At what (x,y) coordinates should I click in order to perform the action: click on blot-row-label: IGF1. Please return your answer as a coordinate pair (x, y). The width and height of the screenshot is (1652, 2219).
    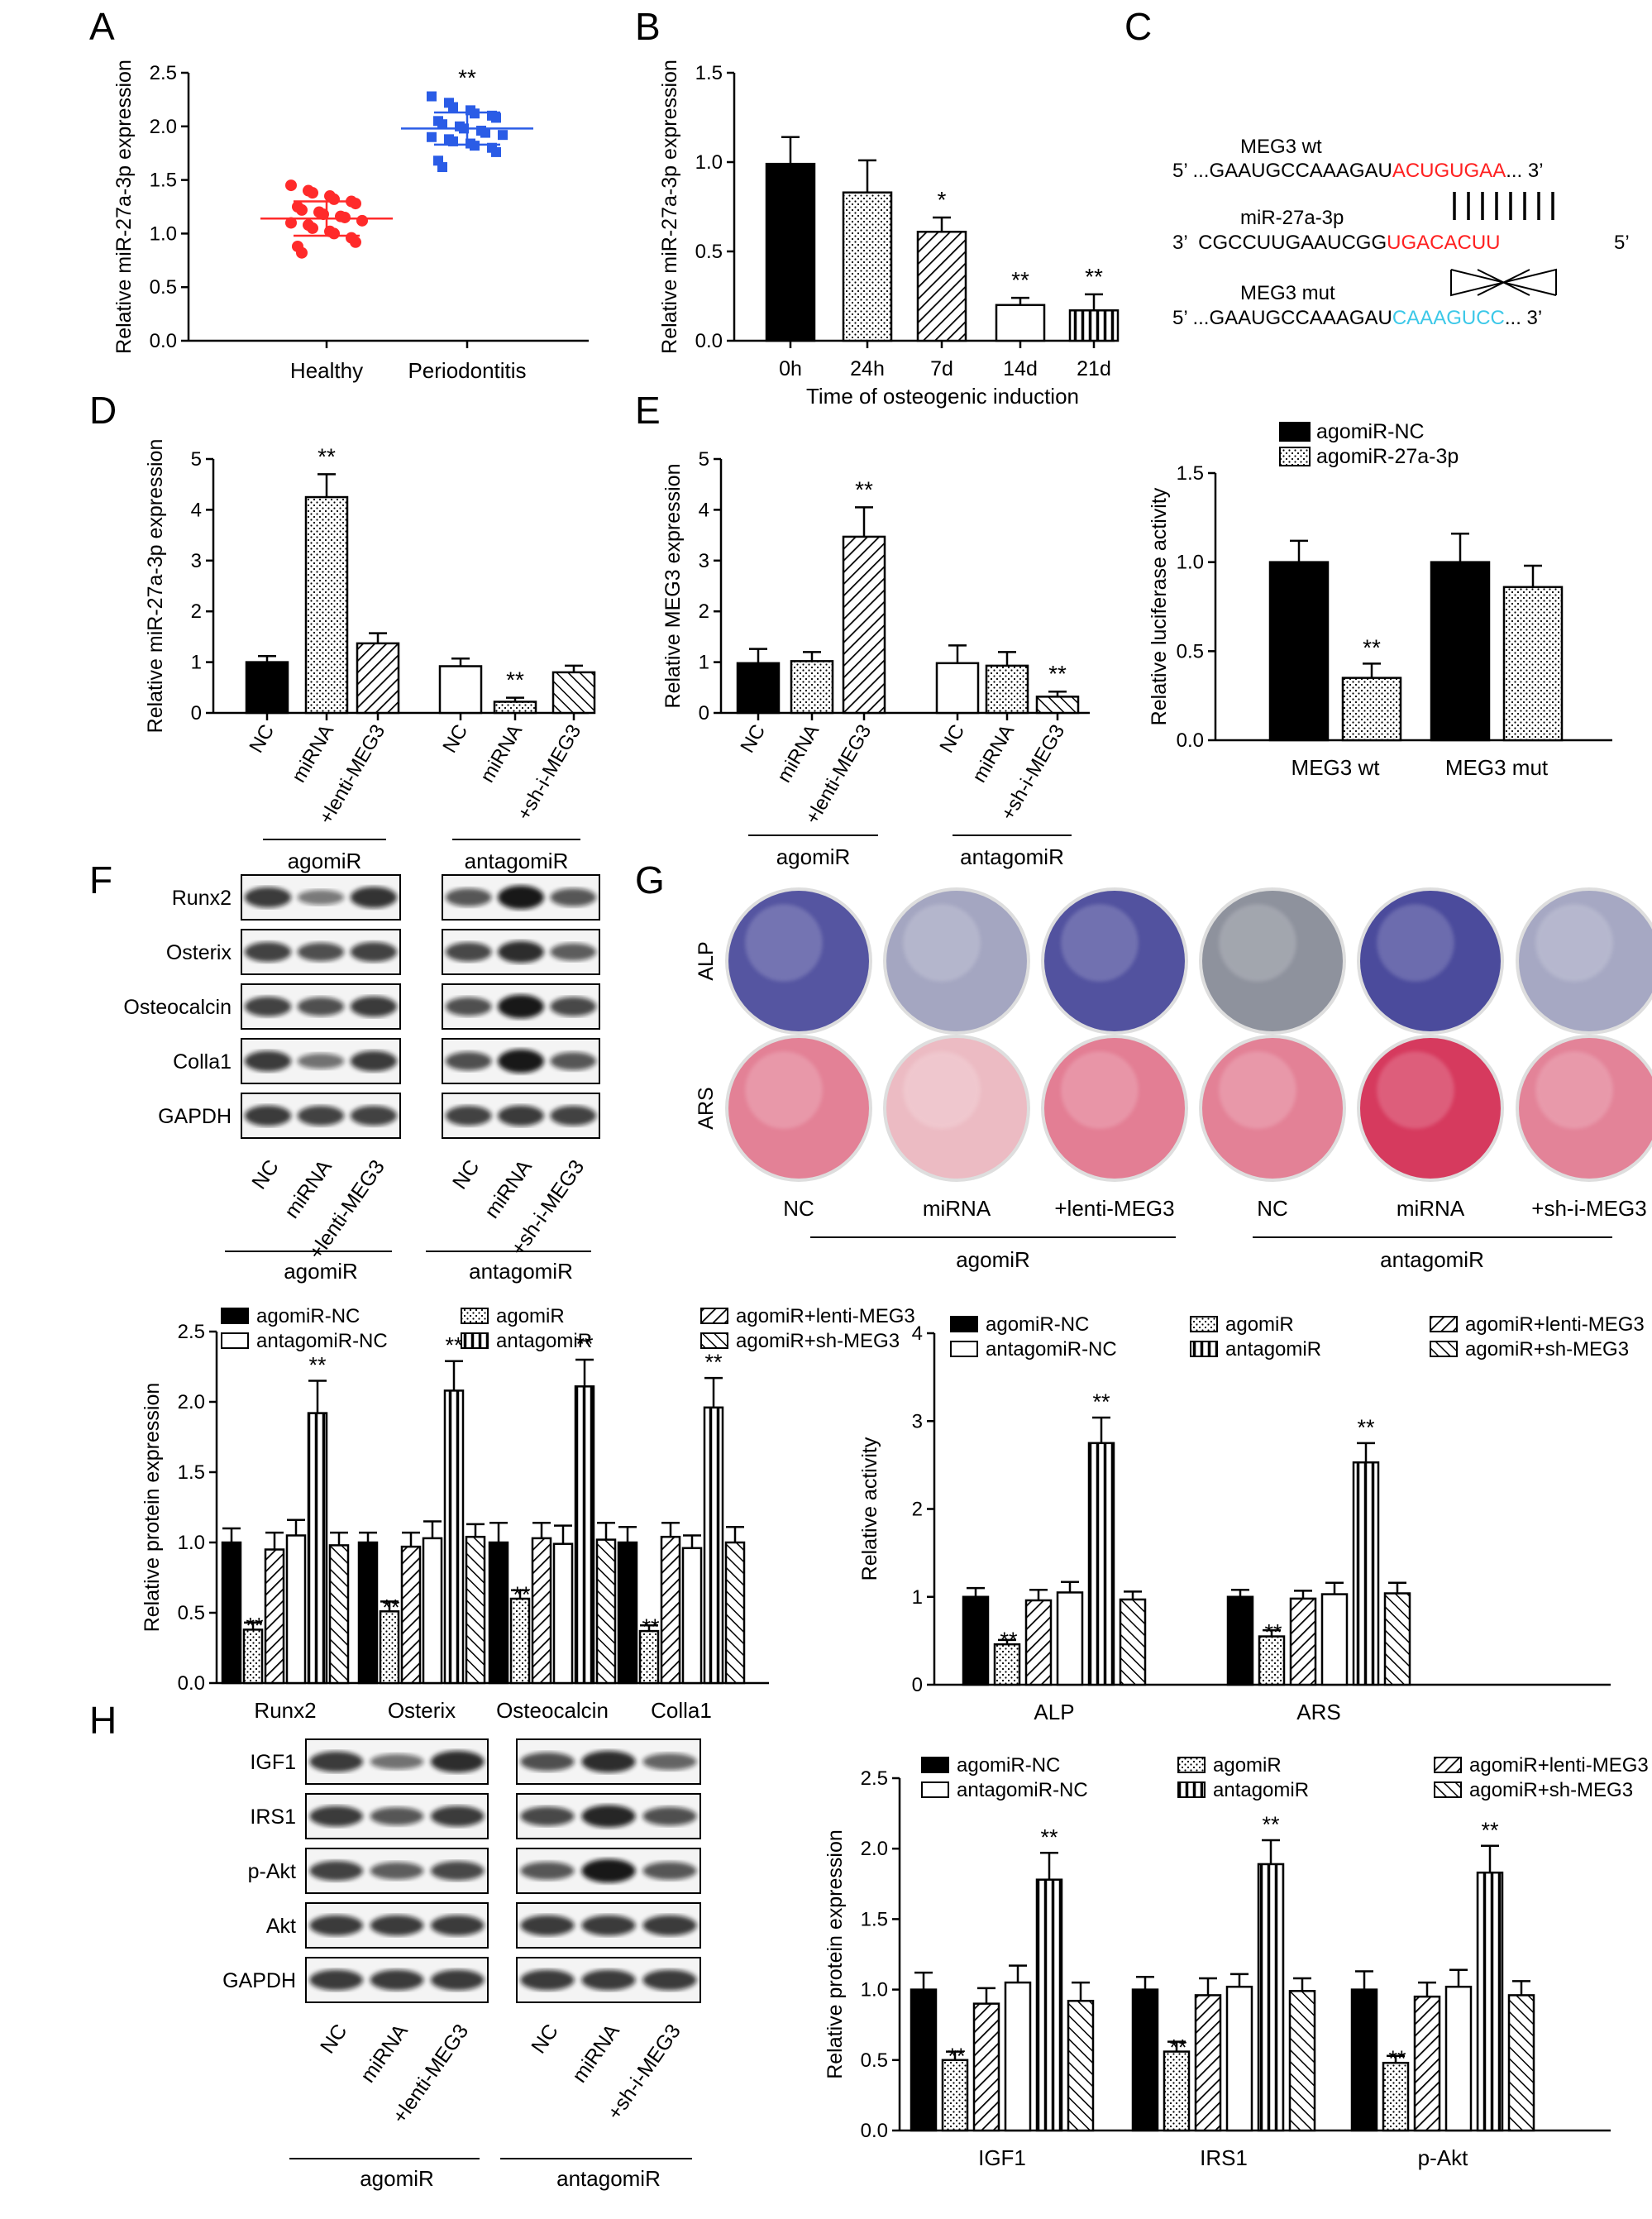
    Looking at the image, I should click on (273, 1762).